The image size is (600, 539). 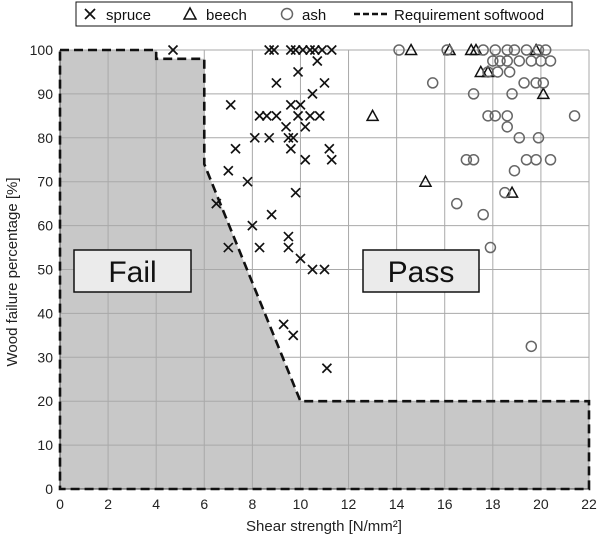 What do you see at coordinates (45, 226) in the screenshot?
I see `y-tick-label: 60` at bounding box center [45, 226].